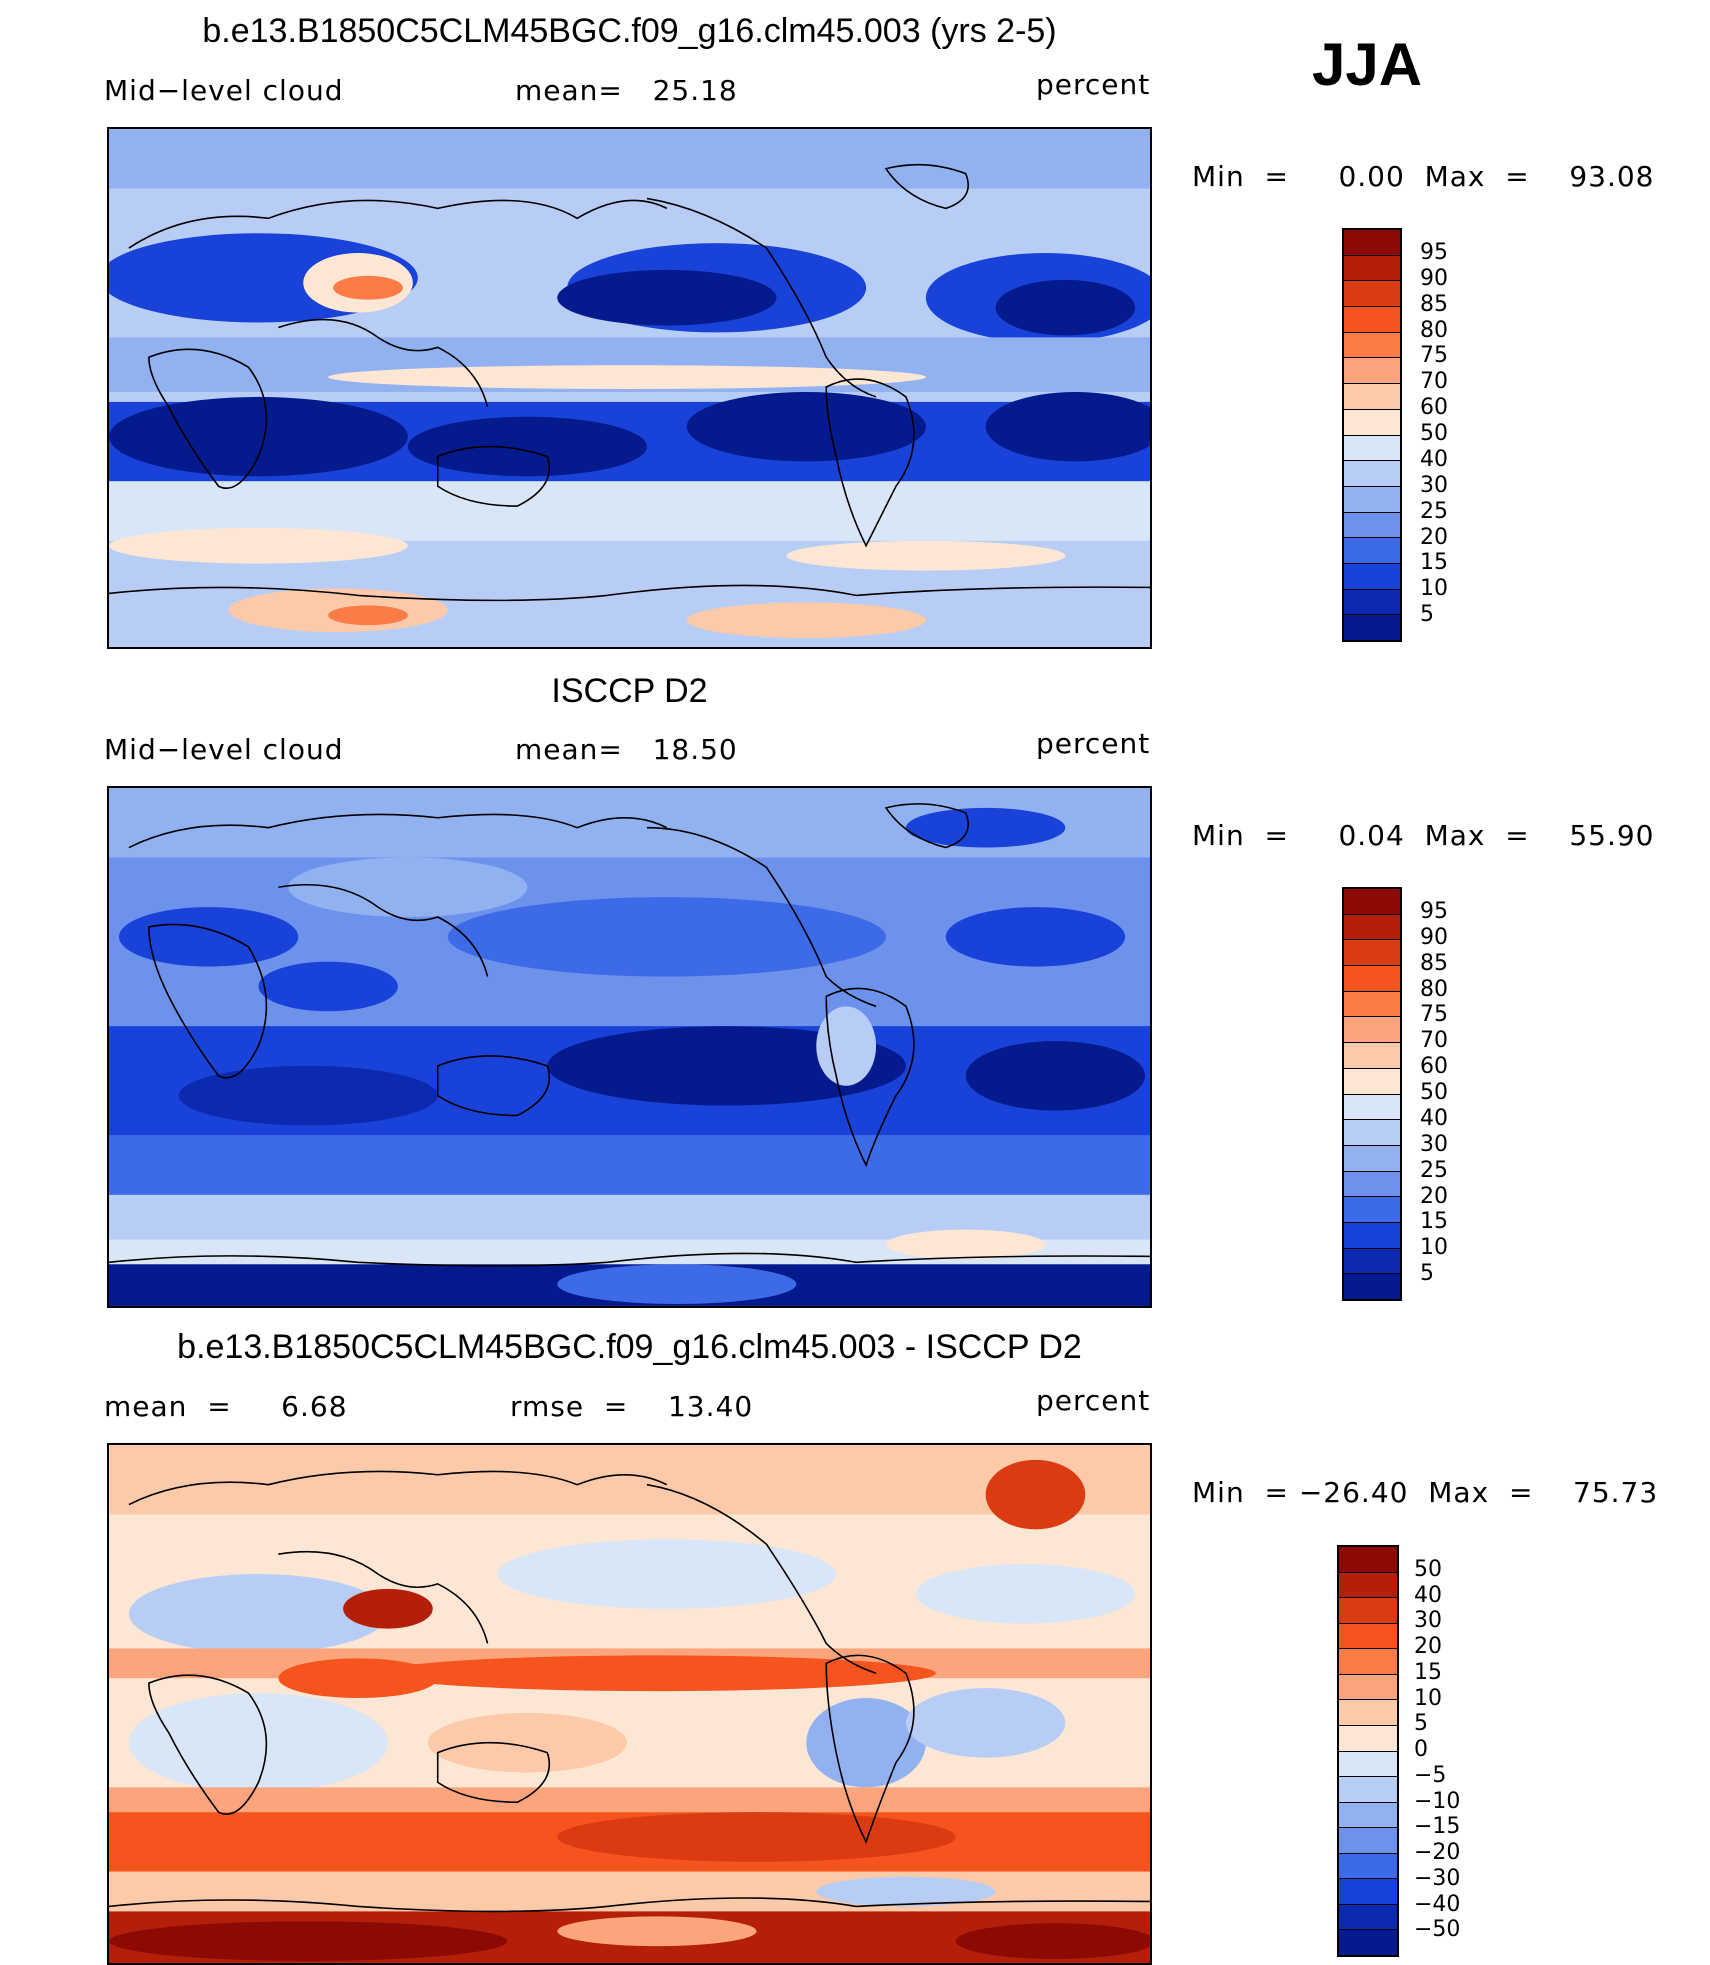 This screenshot has height=1965, width=1710. Describe the element at coordinates (1430, 1775) in the screenshot. I see `colorbar-tick-label: −5` at that location.